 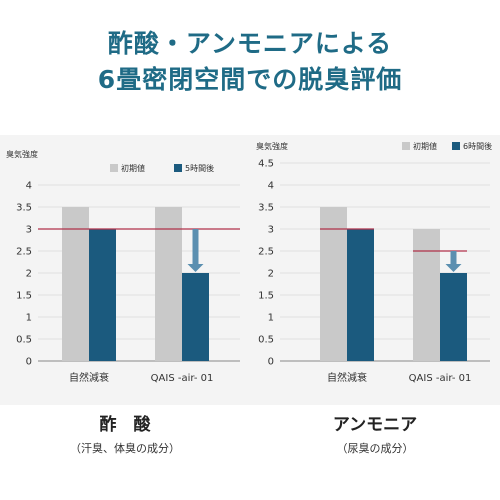 What do you see at coordinates (266, 164) in the screenshot?
I see `y-tick-label: 4.5` at bounding box center [266, 164].